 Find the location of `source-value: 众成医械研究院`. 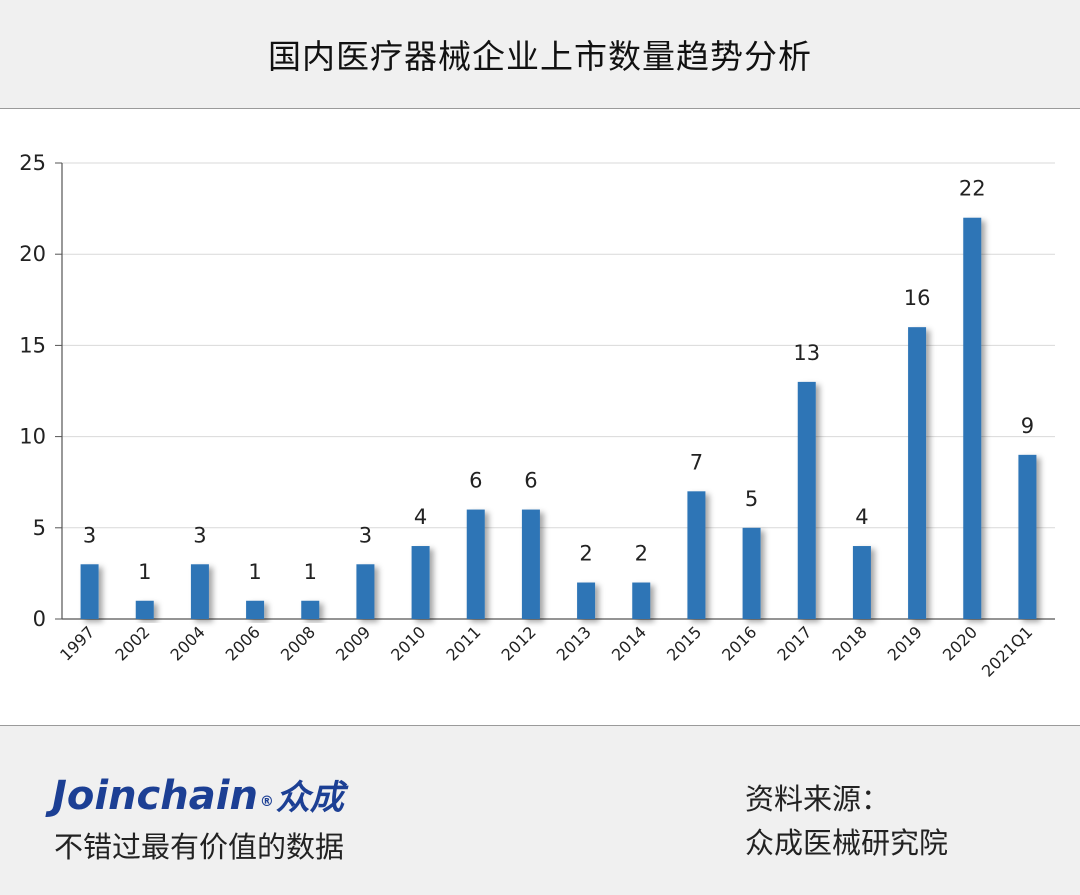

source-value: 众成医械研究院 is located at coordinates (847, 843).